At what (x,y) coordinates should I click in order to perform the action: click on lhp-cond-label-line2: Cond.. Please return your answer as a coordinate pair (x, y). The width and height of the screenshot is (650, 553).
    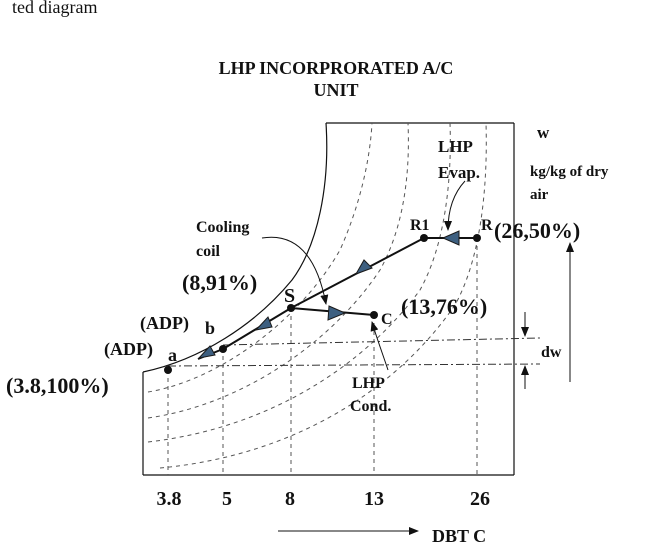
    Looking at the image, I should click on (370, 406).